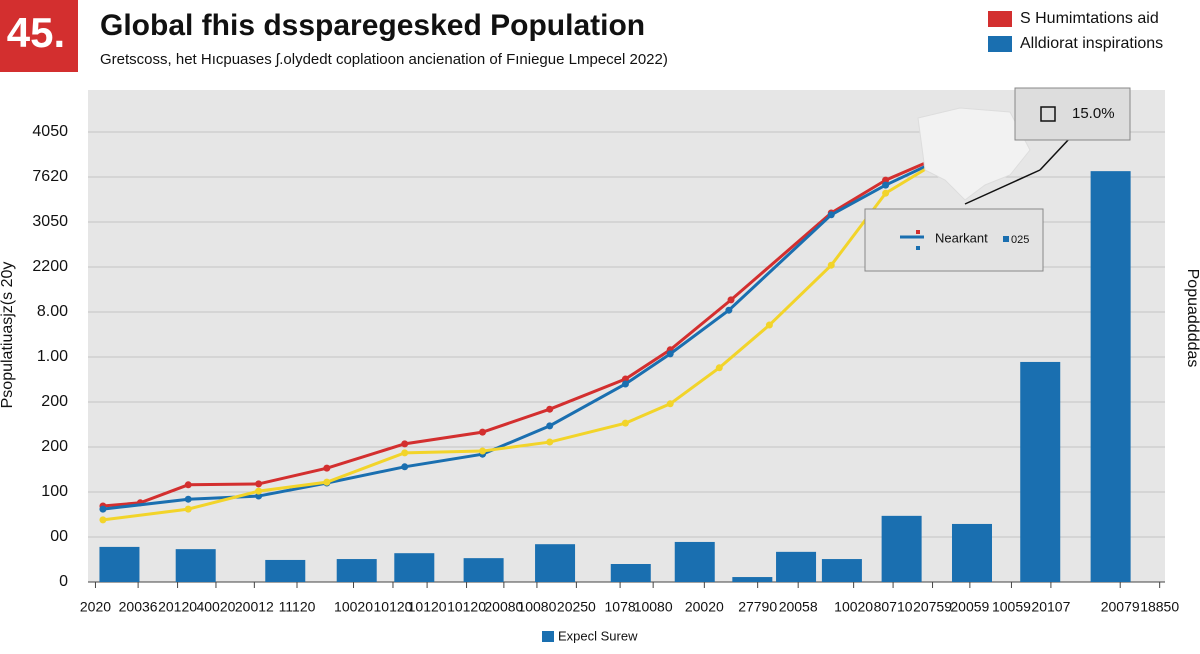  I want to click on inset-box, so click(954, 240).